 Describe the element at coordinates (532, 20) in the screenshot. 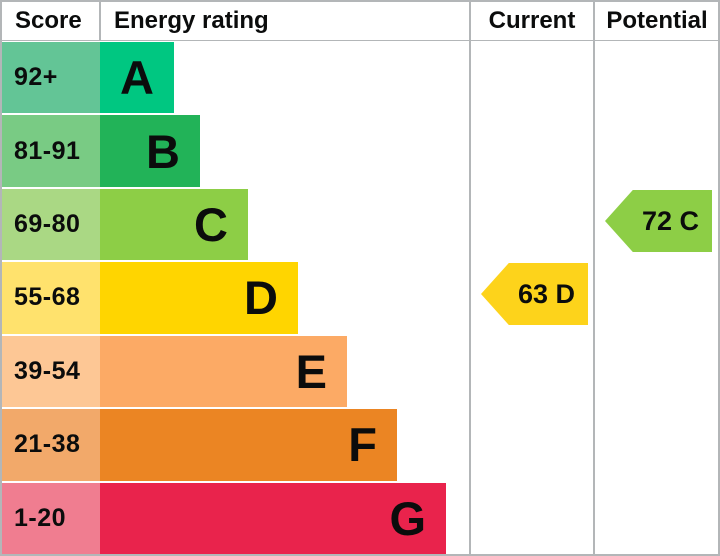

I see `current-column-header: Current` at that location.